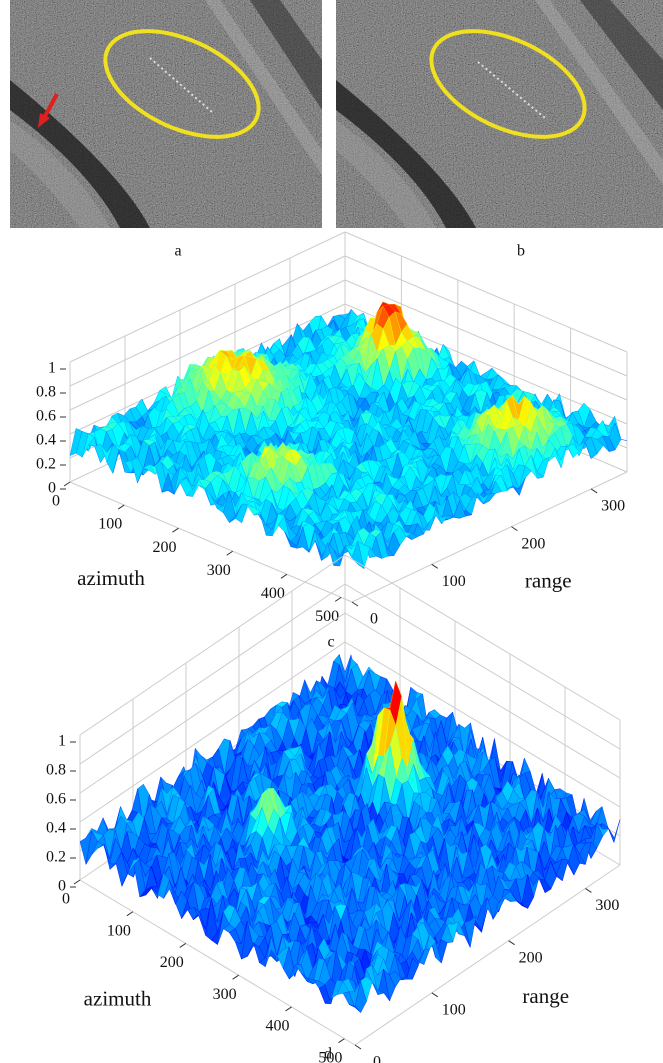 This screenshot has width=663, height=1063. What do you see at coordinates (499, 114) in the screenshot?
I see `sar-image-b` at bounding box center [499, 114].